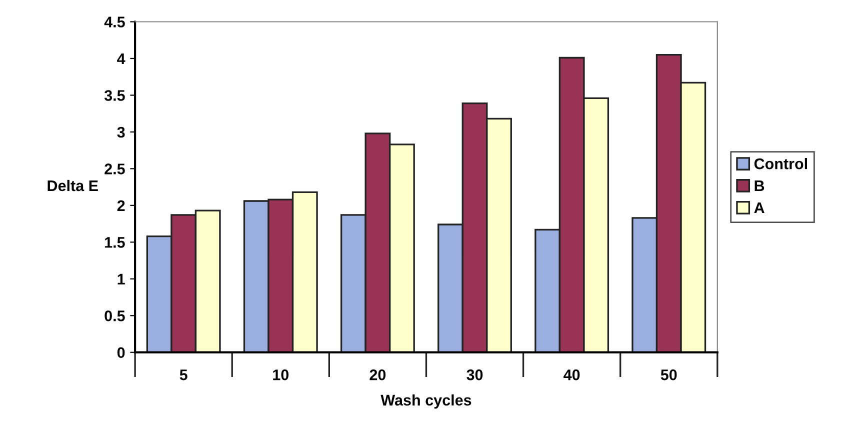 The height and width of the screenshot is (435, 844). Describe the element at coordinates (474, 374) in the screenshot. I see `x-tick-label: 30` at that location.